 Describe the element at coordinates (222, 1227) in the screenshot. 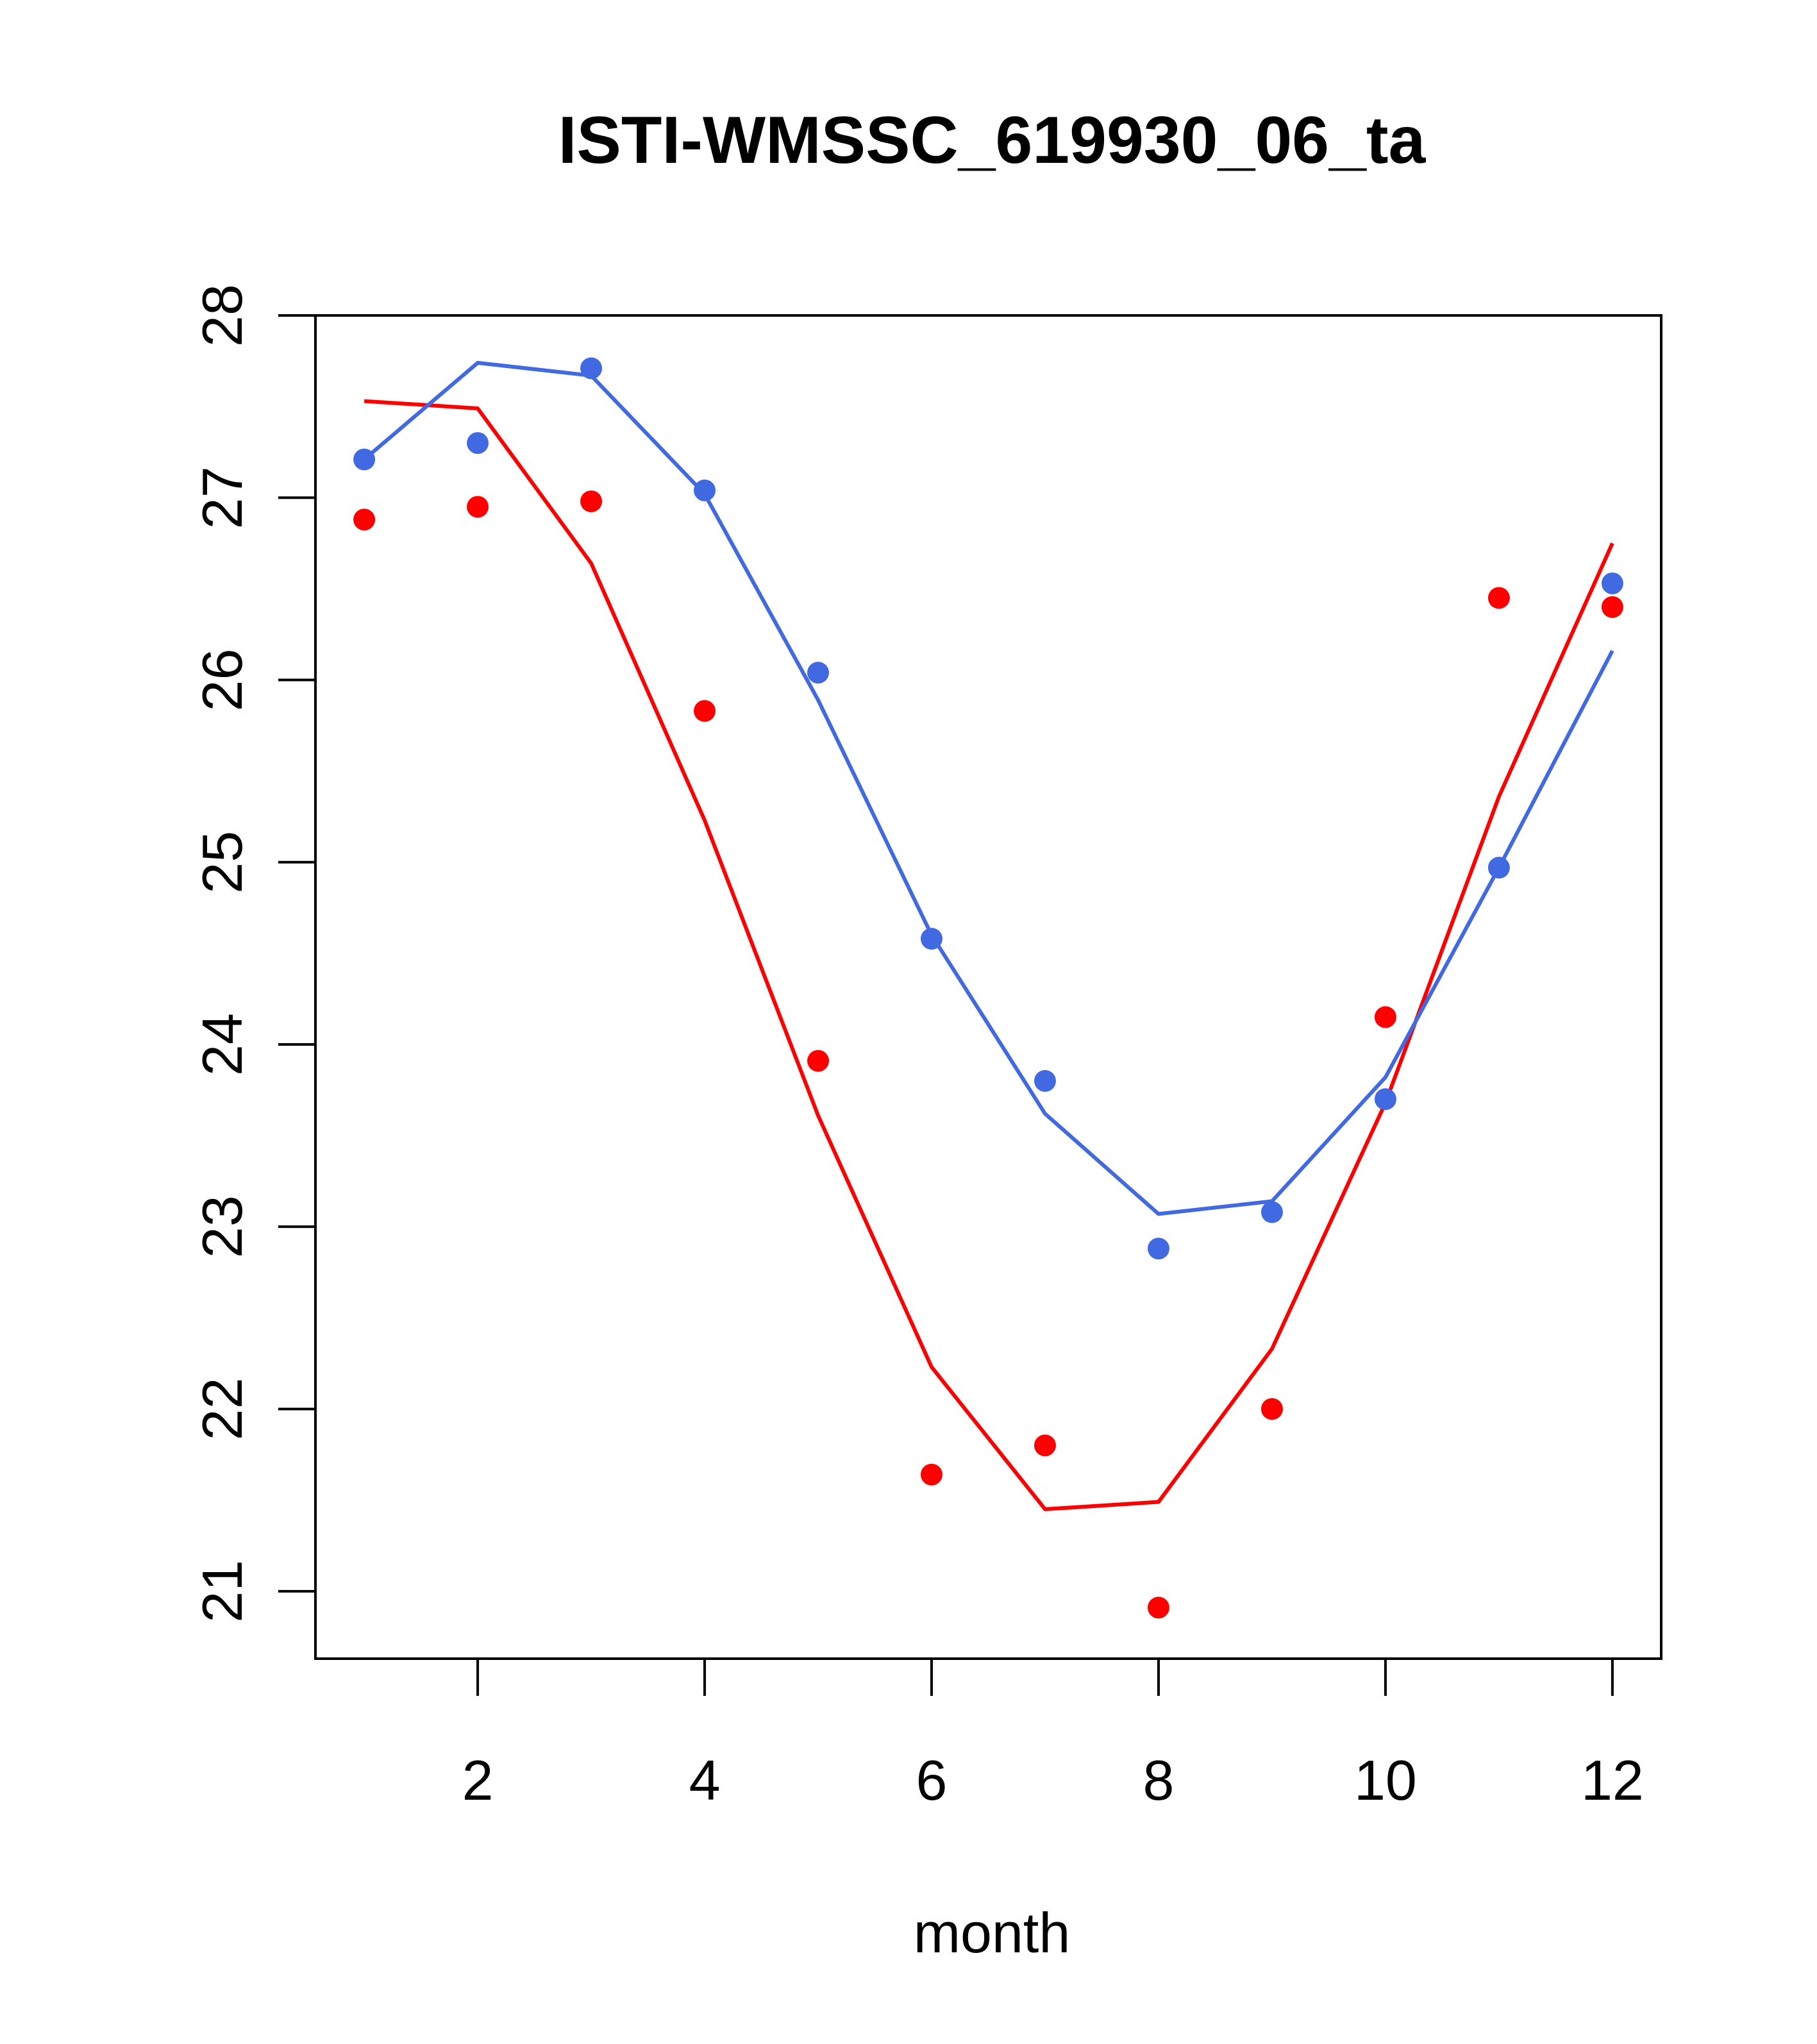

I see `y-tick-label: 23` at that location.